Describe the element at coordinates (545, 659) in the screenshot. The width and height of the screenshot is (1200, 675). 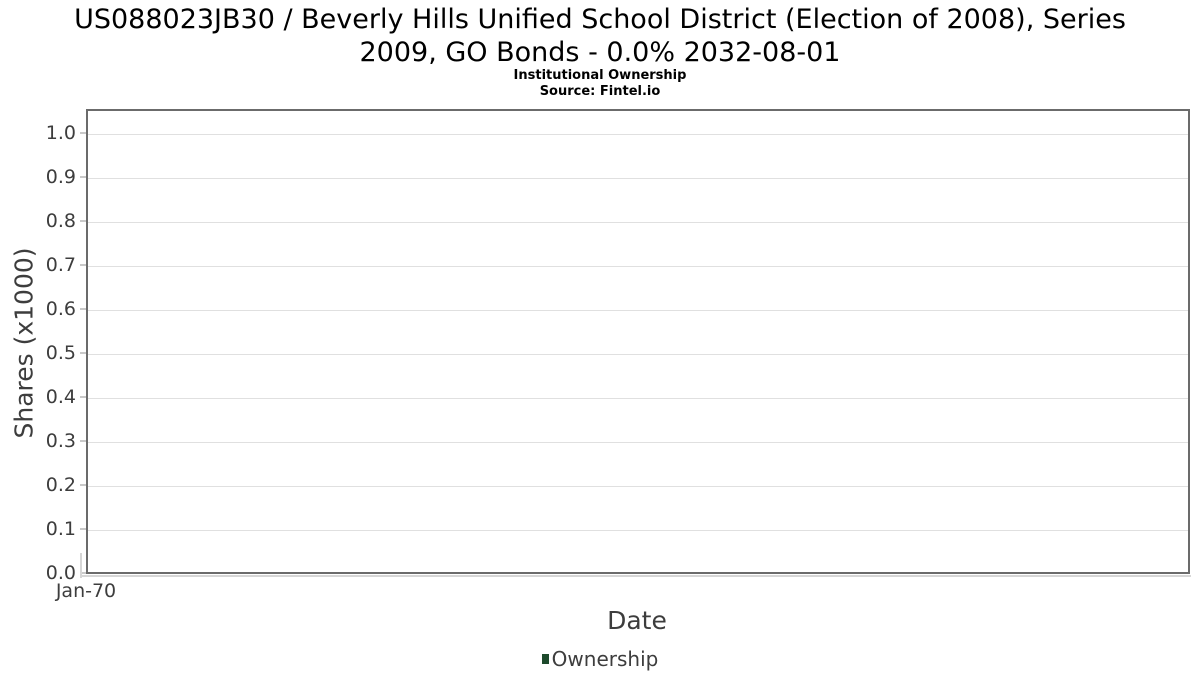
I see `legend-swatch-ownership` at that location.